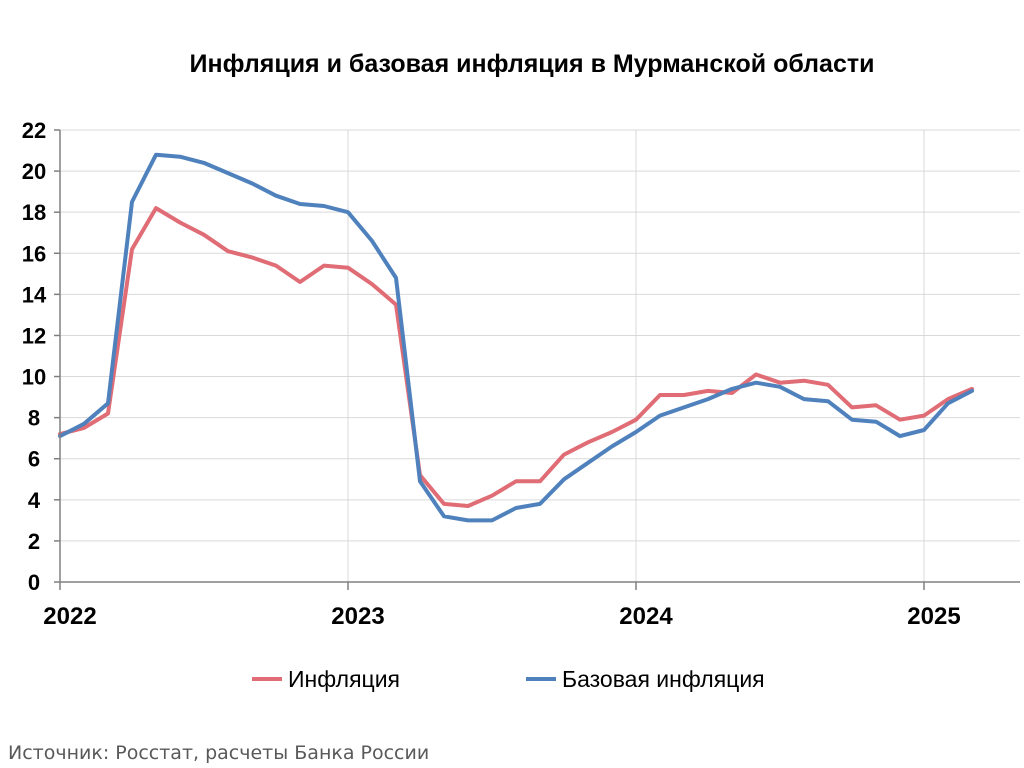 The width and height of the screenshot is (1024, 768). I want to click on y-tick-label: 10, so click(34, 377).